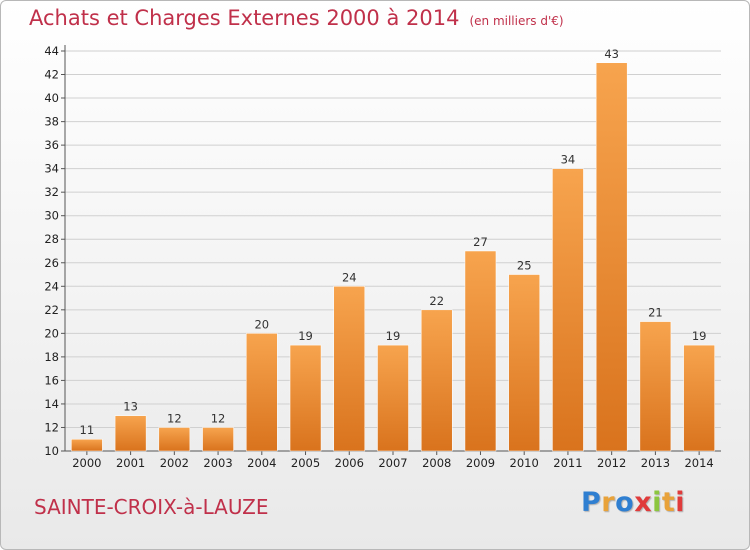  What do you see at coordinates (305, 463) in the screenshot?
I see `x-tick-label: 2005` at bounding box center [305, 463].